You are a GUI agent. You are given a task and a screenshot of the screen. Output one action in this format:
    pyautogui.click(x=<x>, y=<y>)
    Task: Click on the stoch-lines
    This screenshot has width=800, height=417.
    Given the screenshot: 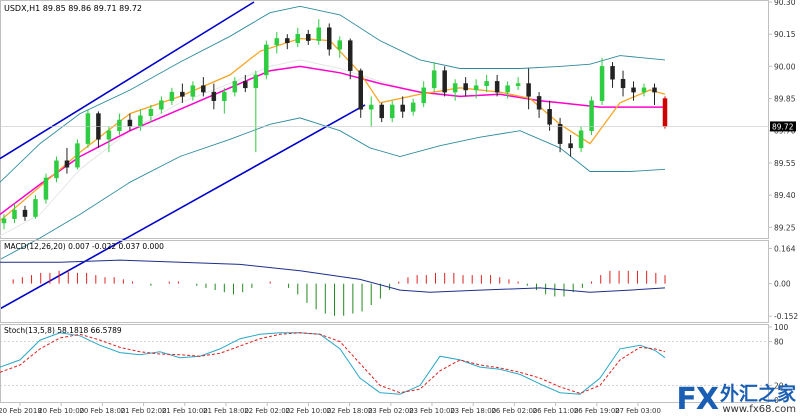 What is the action you would take?
    pyautogui.click(x=333, y=363)
    